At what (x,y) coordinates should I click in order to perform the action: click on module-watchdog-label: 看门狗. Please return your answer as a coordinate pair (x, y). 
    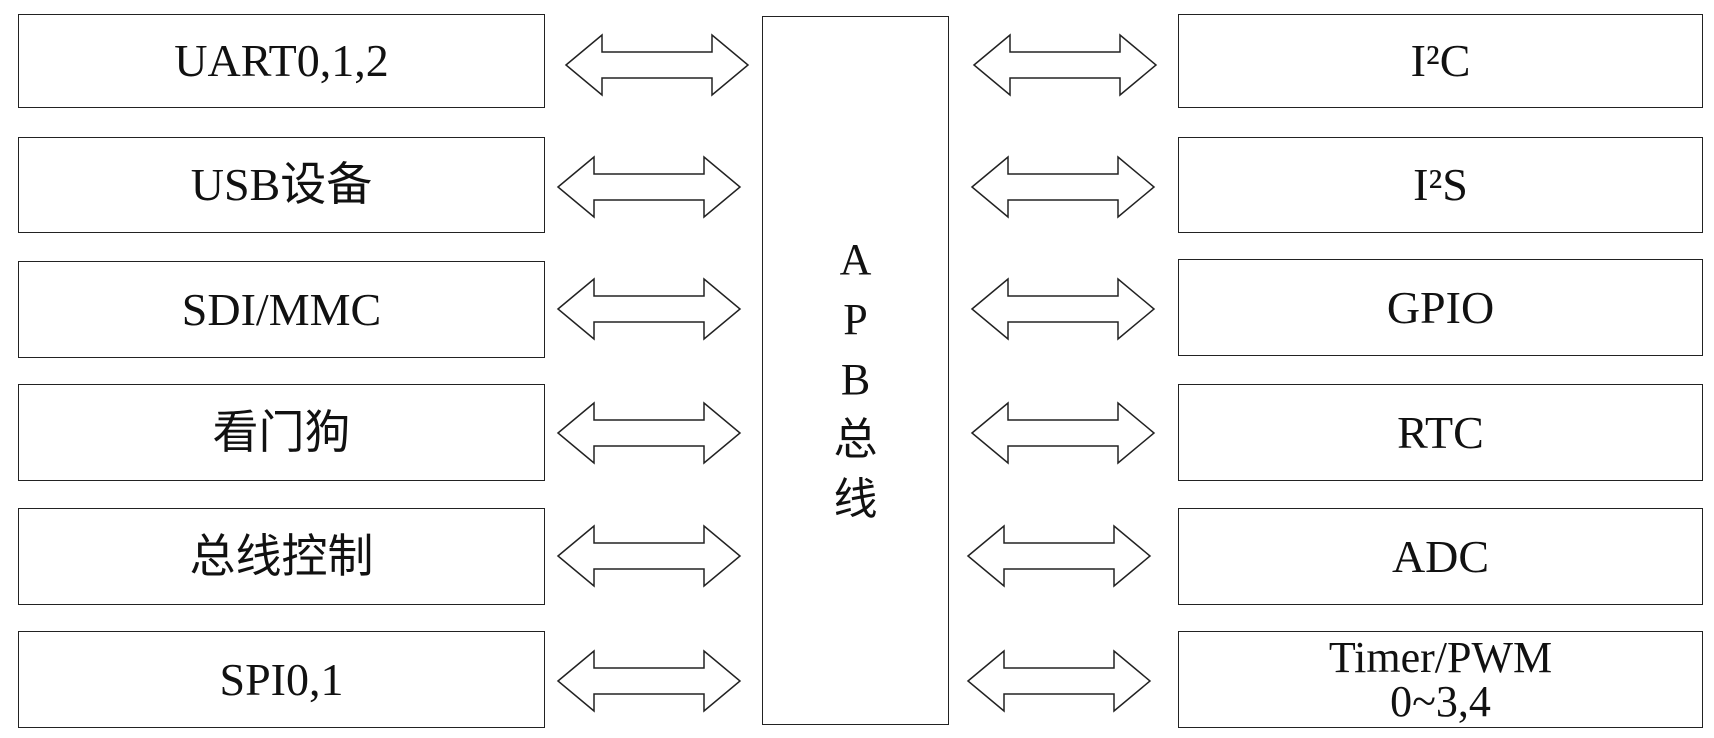
    Looking at the image, I should click on (281, 432).